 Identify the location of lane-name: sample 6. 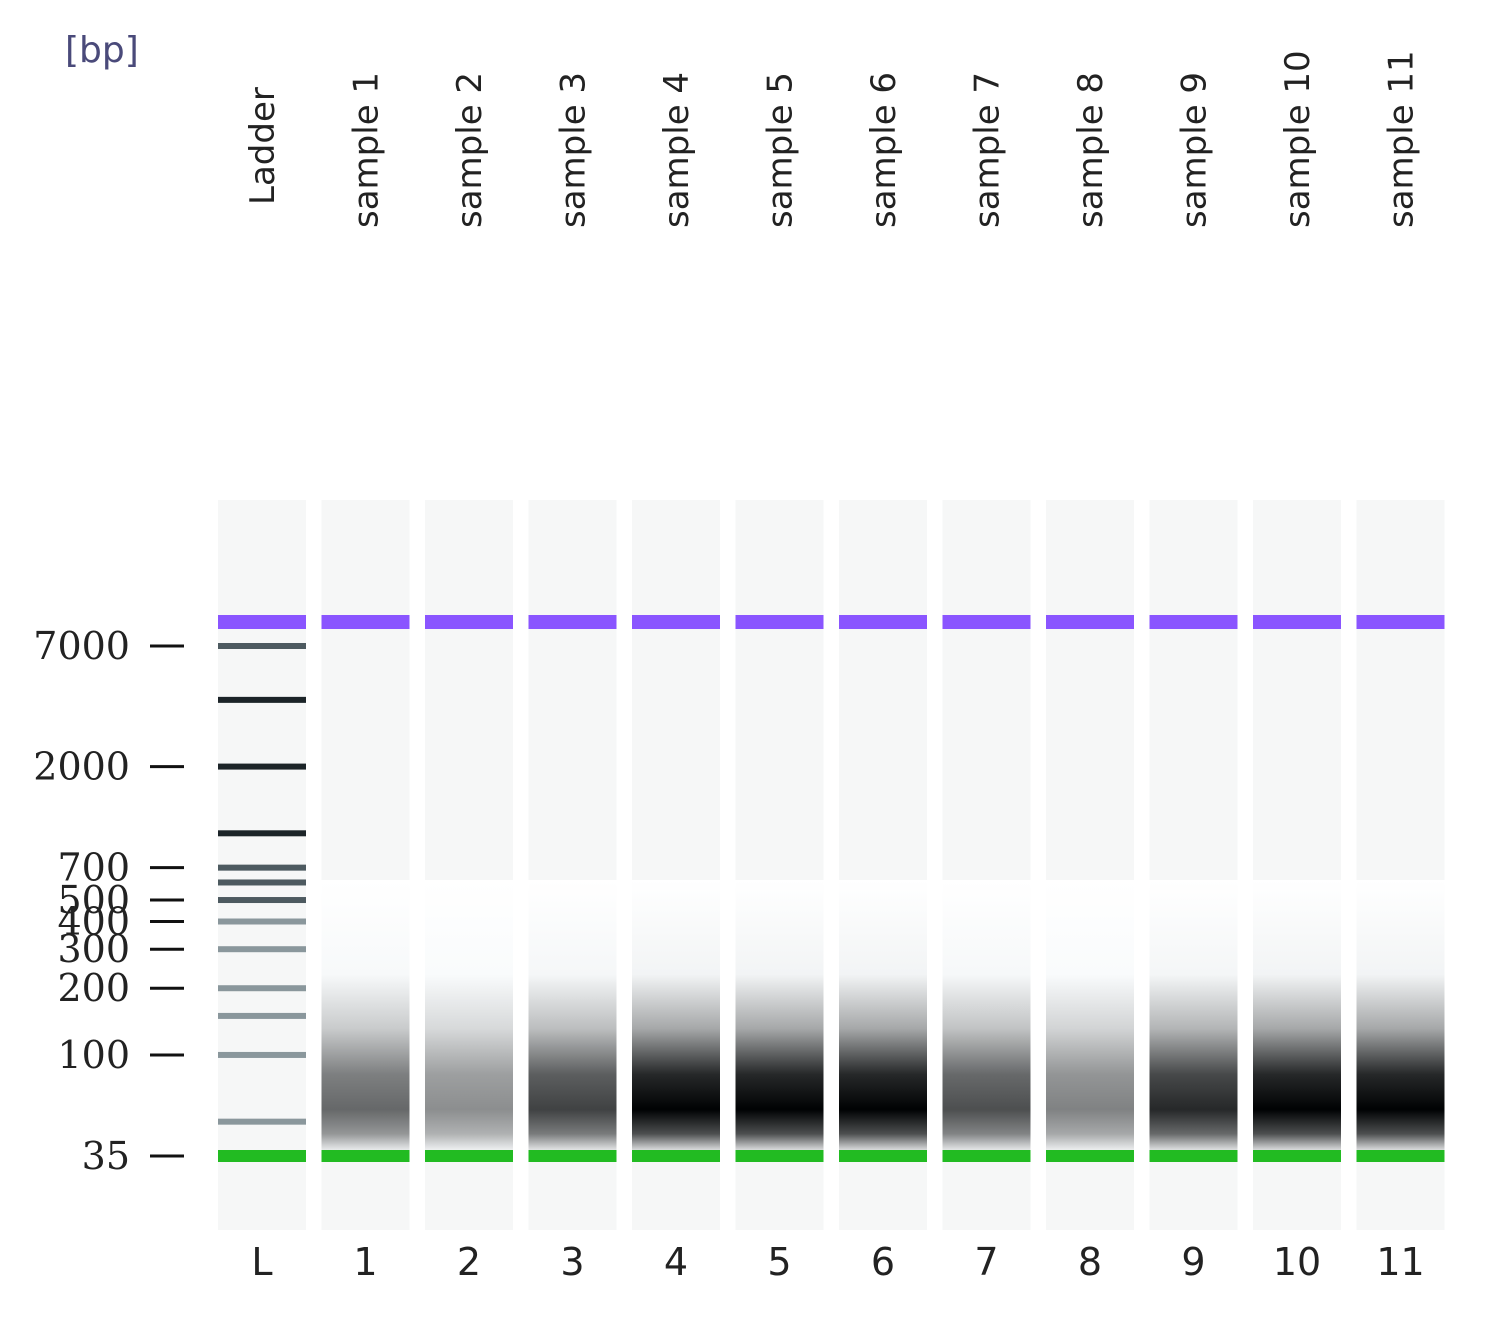
(884, 150).